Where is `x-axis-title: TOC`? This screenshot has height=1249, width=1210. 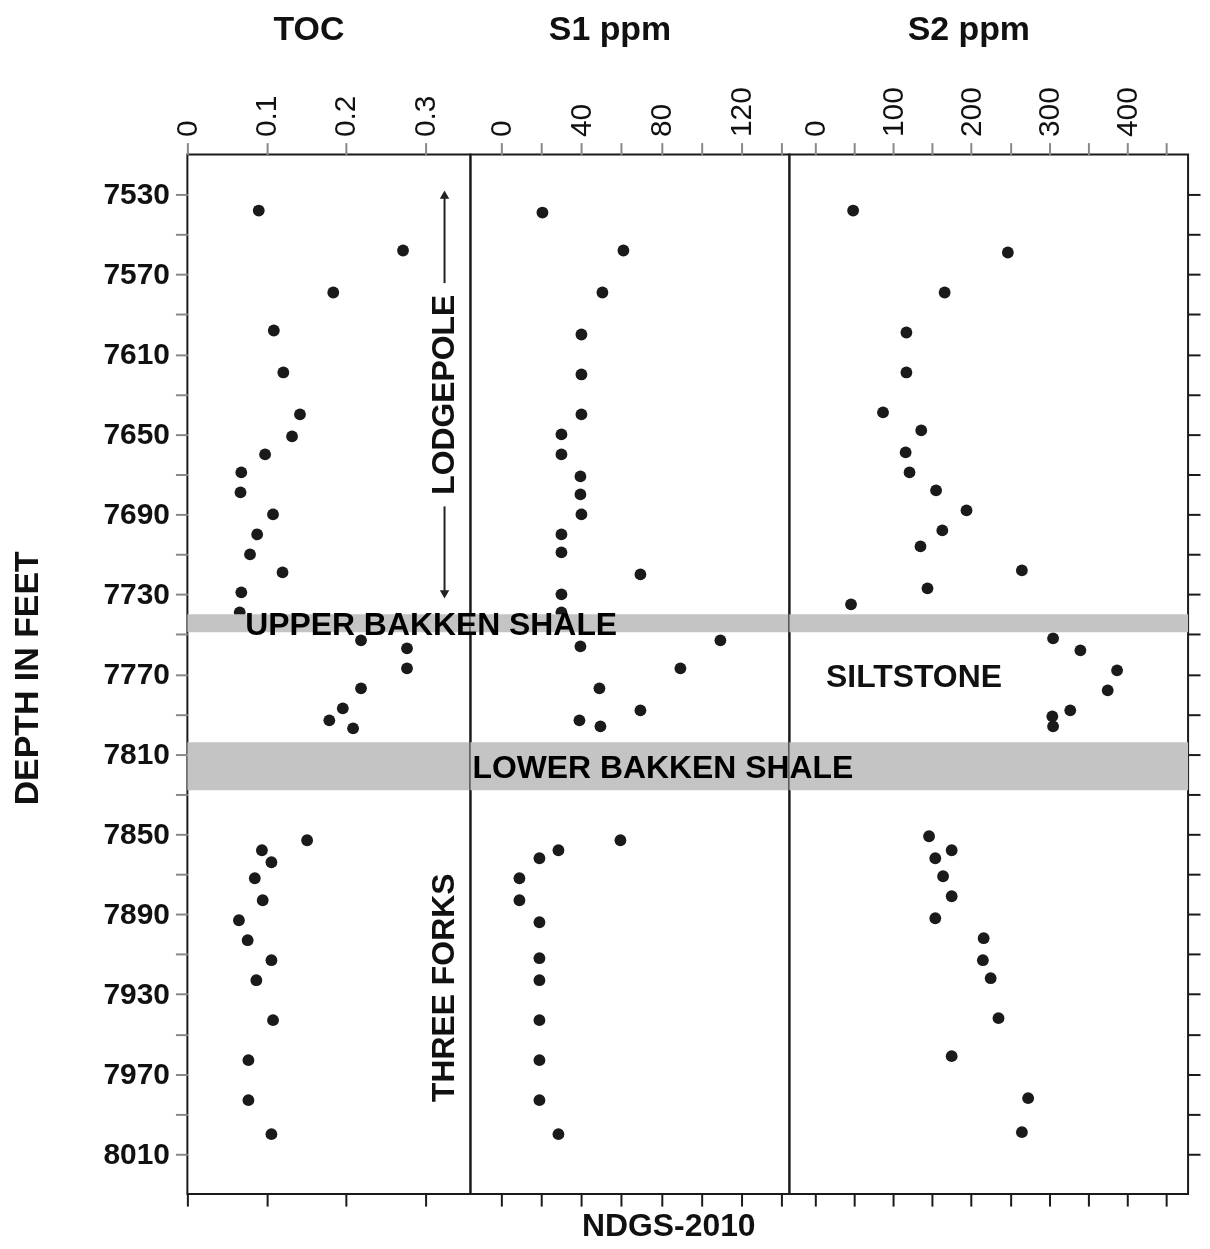 x-axis-title: TOC is located at coordinates (309, 27).